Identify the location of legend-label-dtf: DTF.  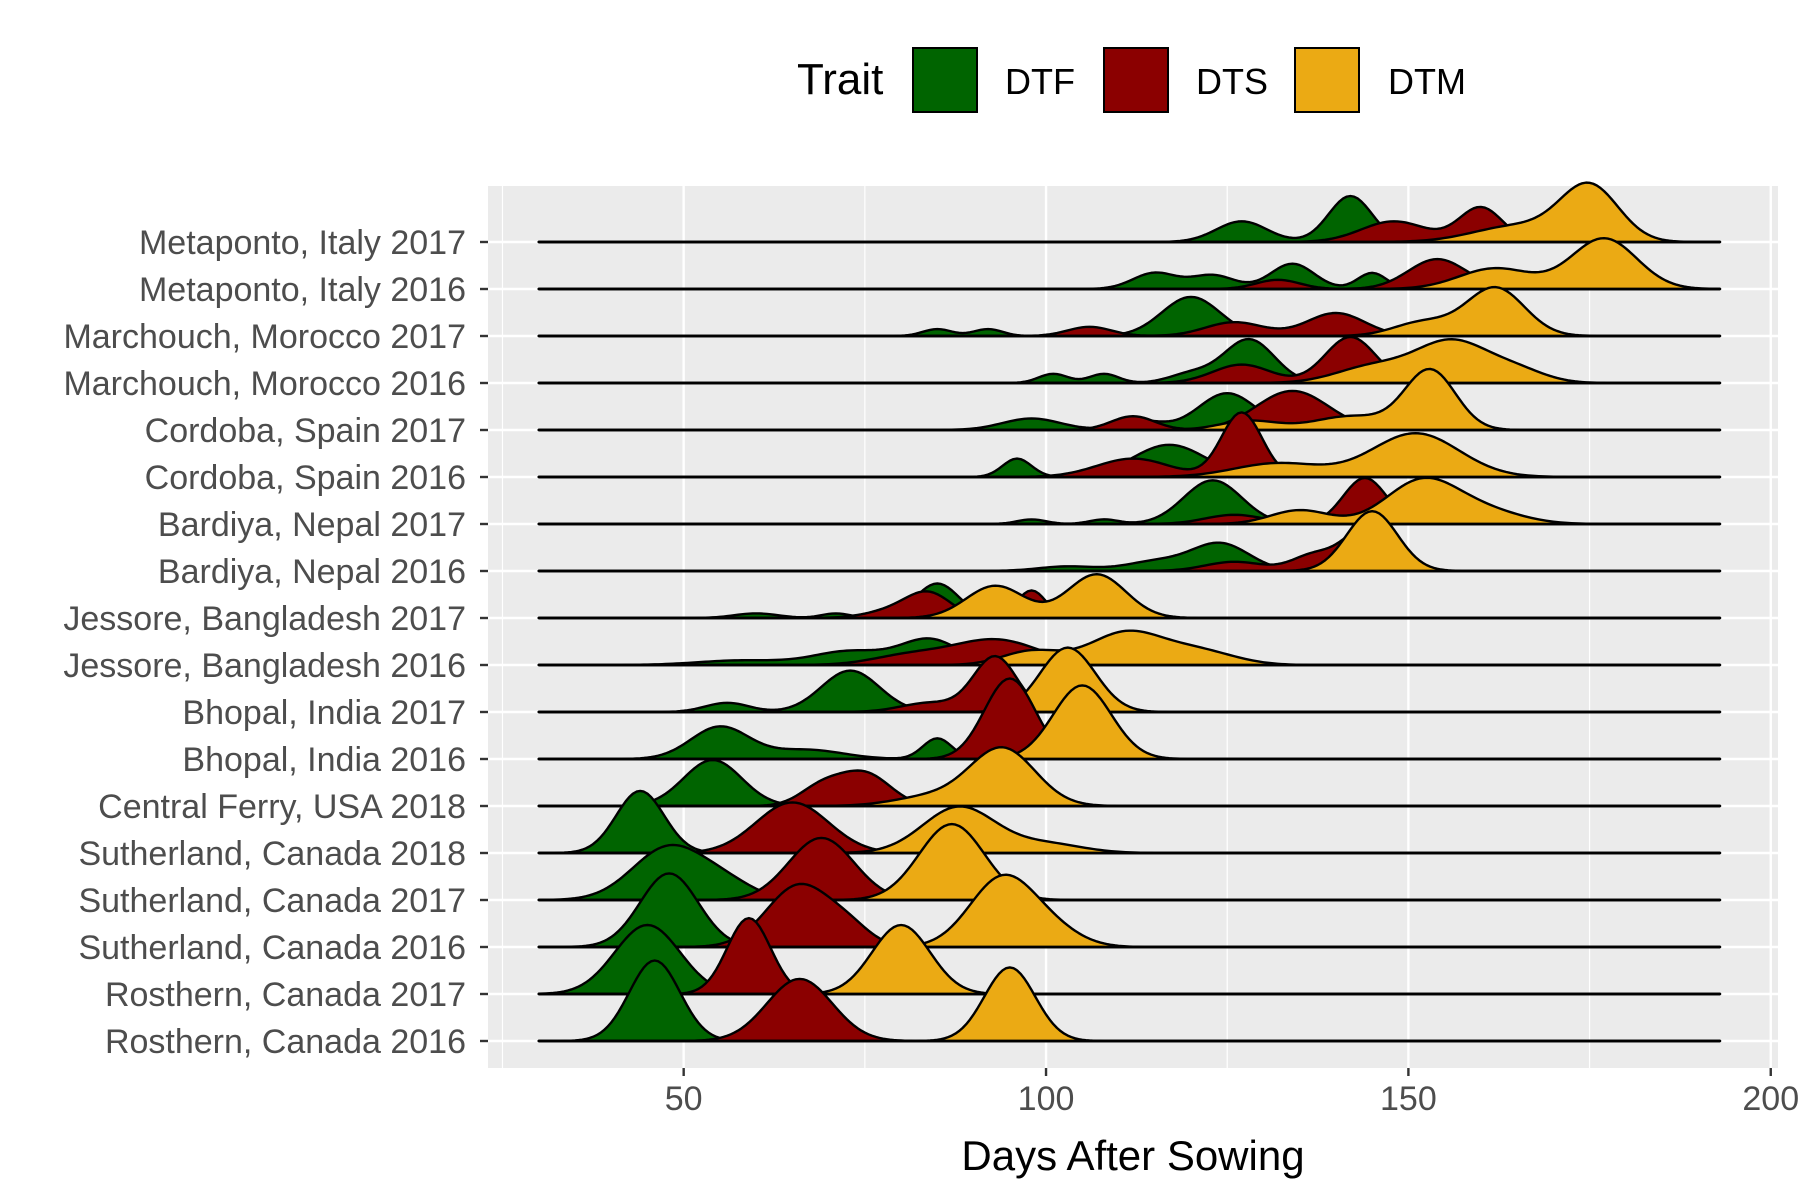
(1040, 81).